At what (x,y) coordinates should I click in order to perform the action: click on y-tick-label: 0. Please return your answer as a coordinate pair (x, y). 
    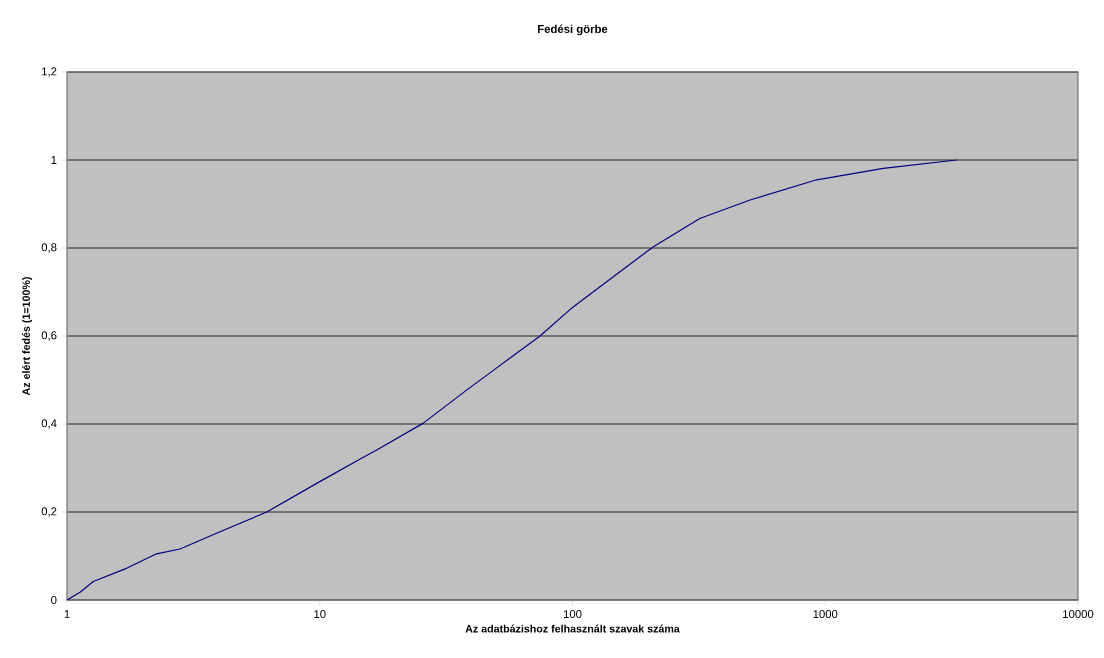
    Looking at the image, I should click on (54, 600).